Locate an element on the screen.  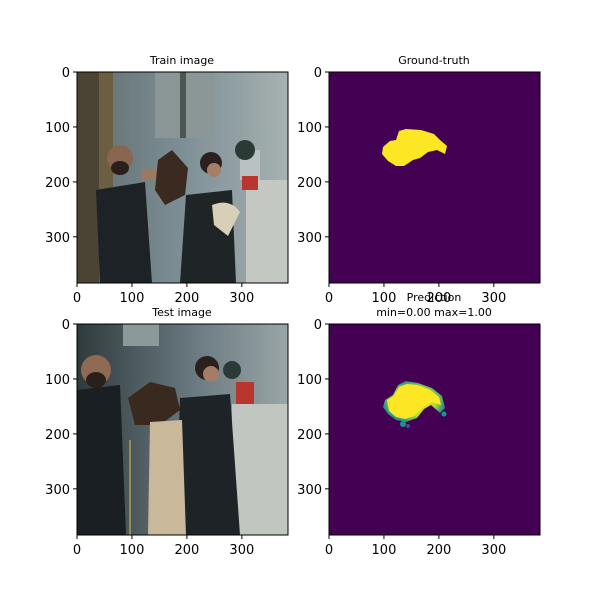
prediction-yticks: 0 100 200 300 is located at coordinates (313, 408).